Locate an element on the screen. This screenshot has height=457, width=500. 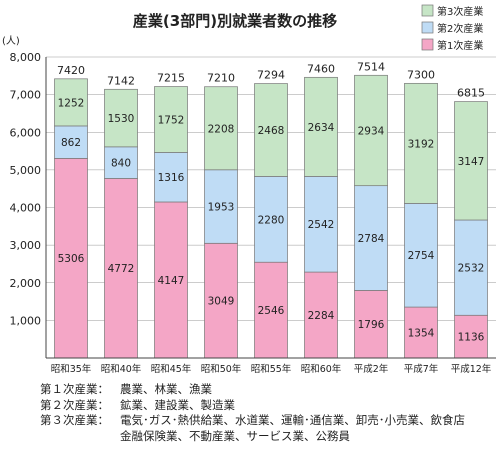
bar-total-label: 6815 is located at coordinates (471, 93).